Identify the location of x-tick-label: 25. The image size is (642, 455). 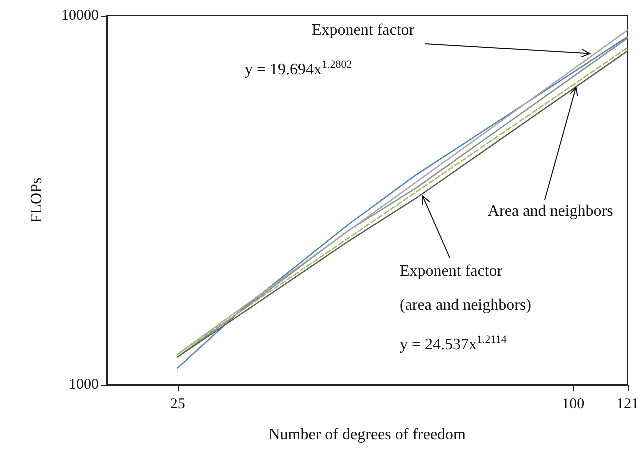
(178, 404).